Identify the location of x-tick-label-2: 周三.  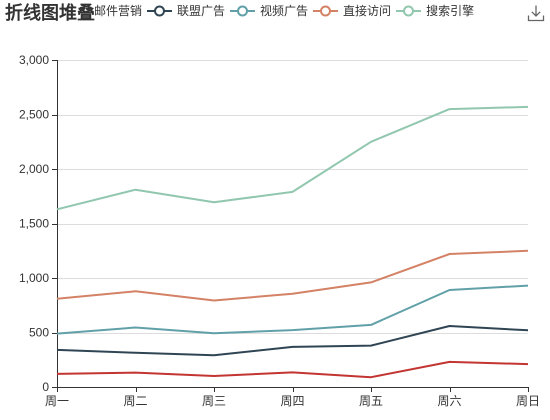
(214, 401).